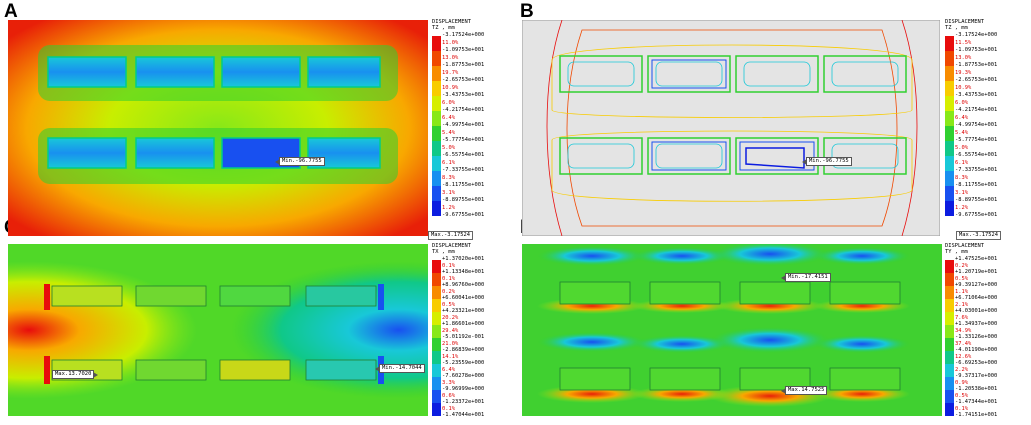 The image size is (1031, 425). I want to click on legend-percent: 6.0%, so click(448, 102).